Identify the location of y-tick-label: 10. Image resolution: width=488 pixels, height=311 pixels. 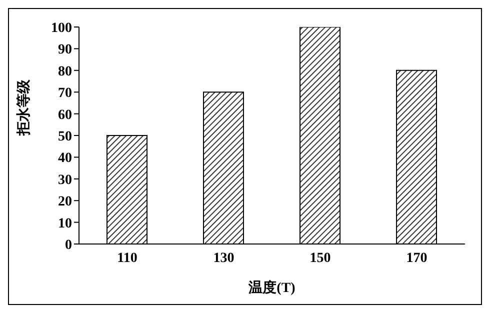
(65, 224).